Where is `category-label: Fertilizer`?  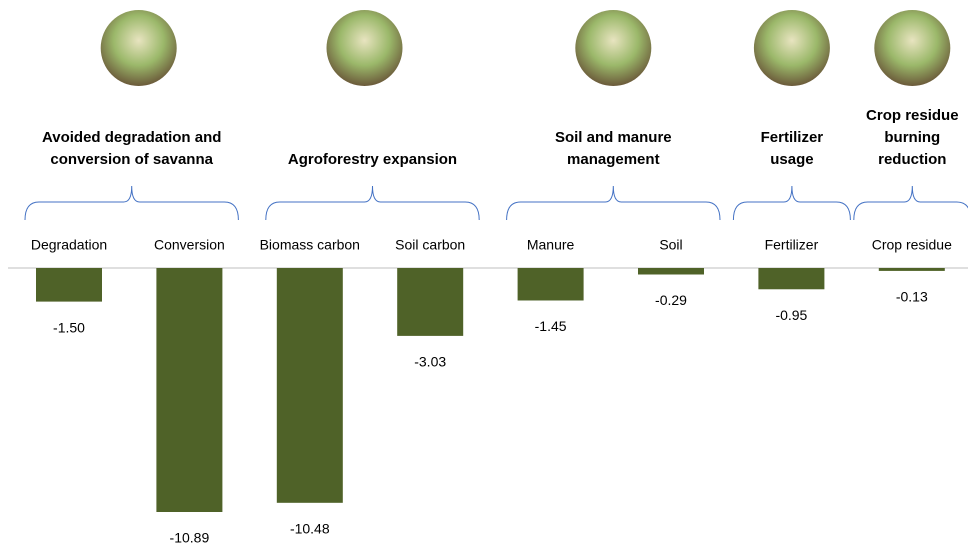 category-label: Fertilizer is located at coordinates (792, 245).